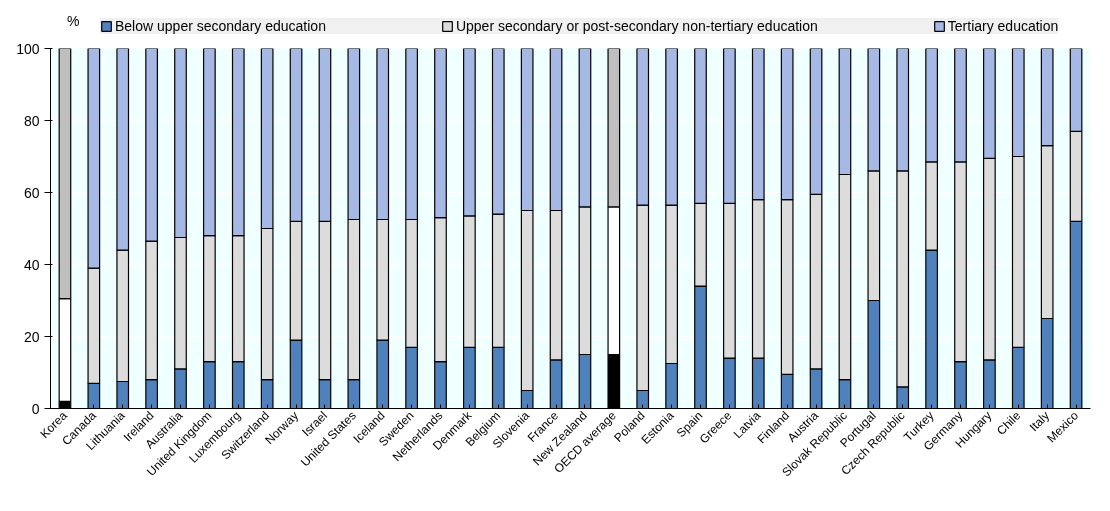  Describe the element at coordinates (31, 192) in the screenshot. I see `y-tick-label: 60` at that location.